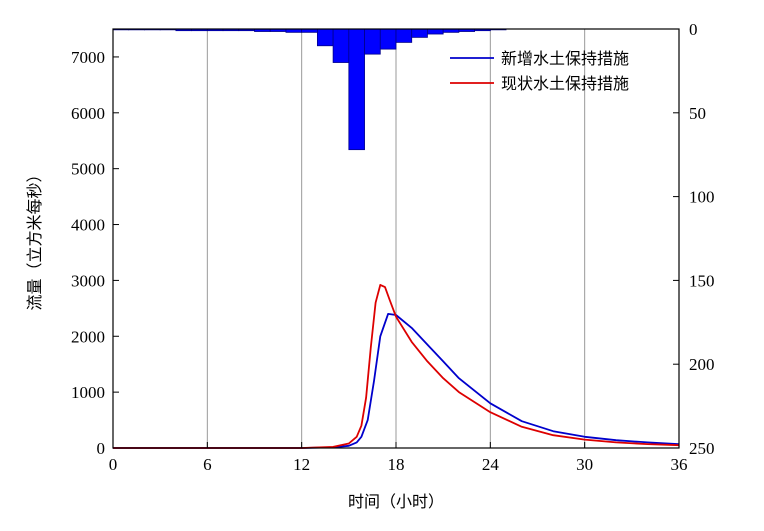 This screenshot has height=531, width=764. What do you see at coordinates (309, 89) in the screenshot?
I see `rainfall-bars` at bounding box center [309, 89].